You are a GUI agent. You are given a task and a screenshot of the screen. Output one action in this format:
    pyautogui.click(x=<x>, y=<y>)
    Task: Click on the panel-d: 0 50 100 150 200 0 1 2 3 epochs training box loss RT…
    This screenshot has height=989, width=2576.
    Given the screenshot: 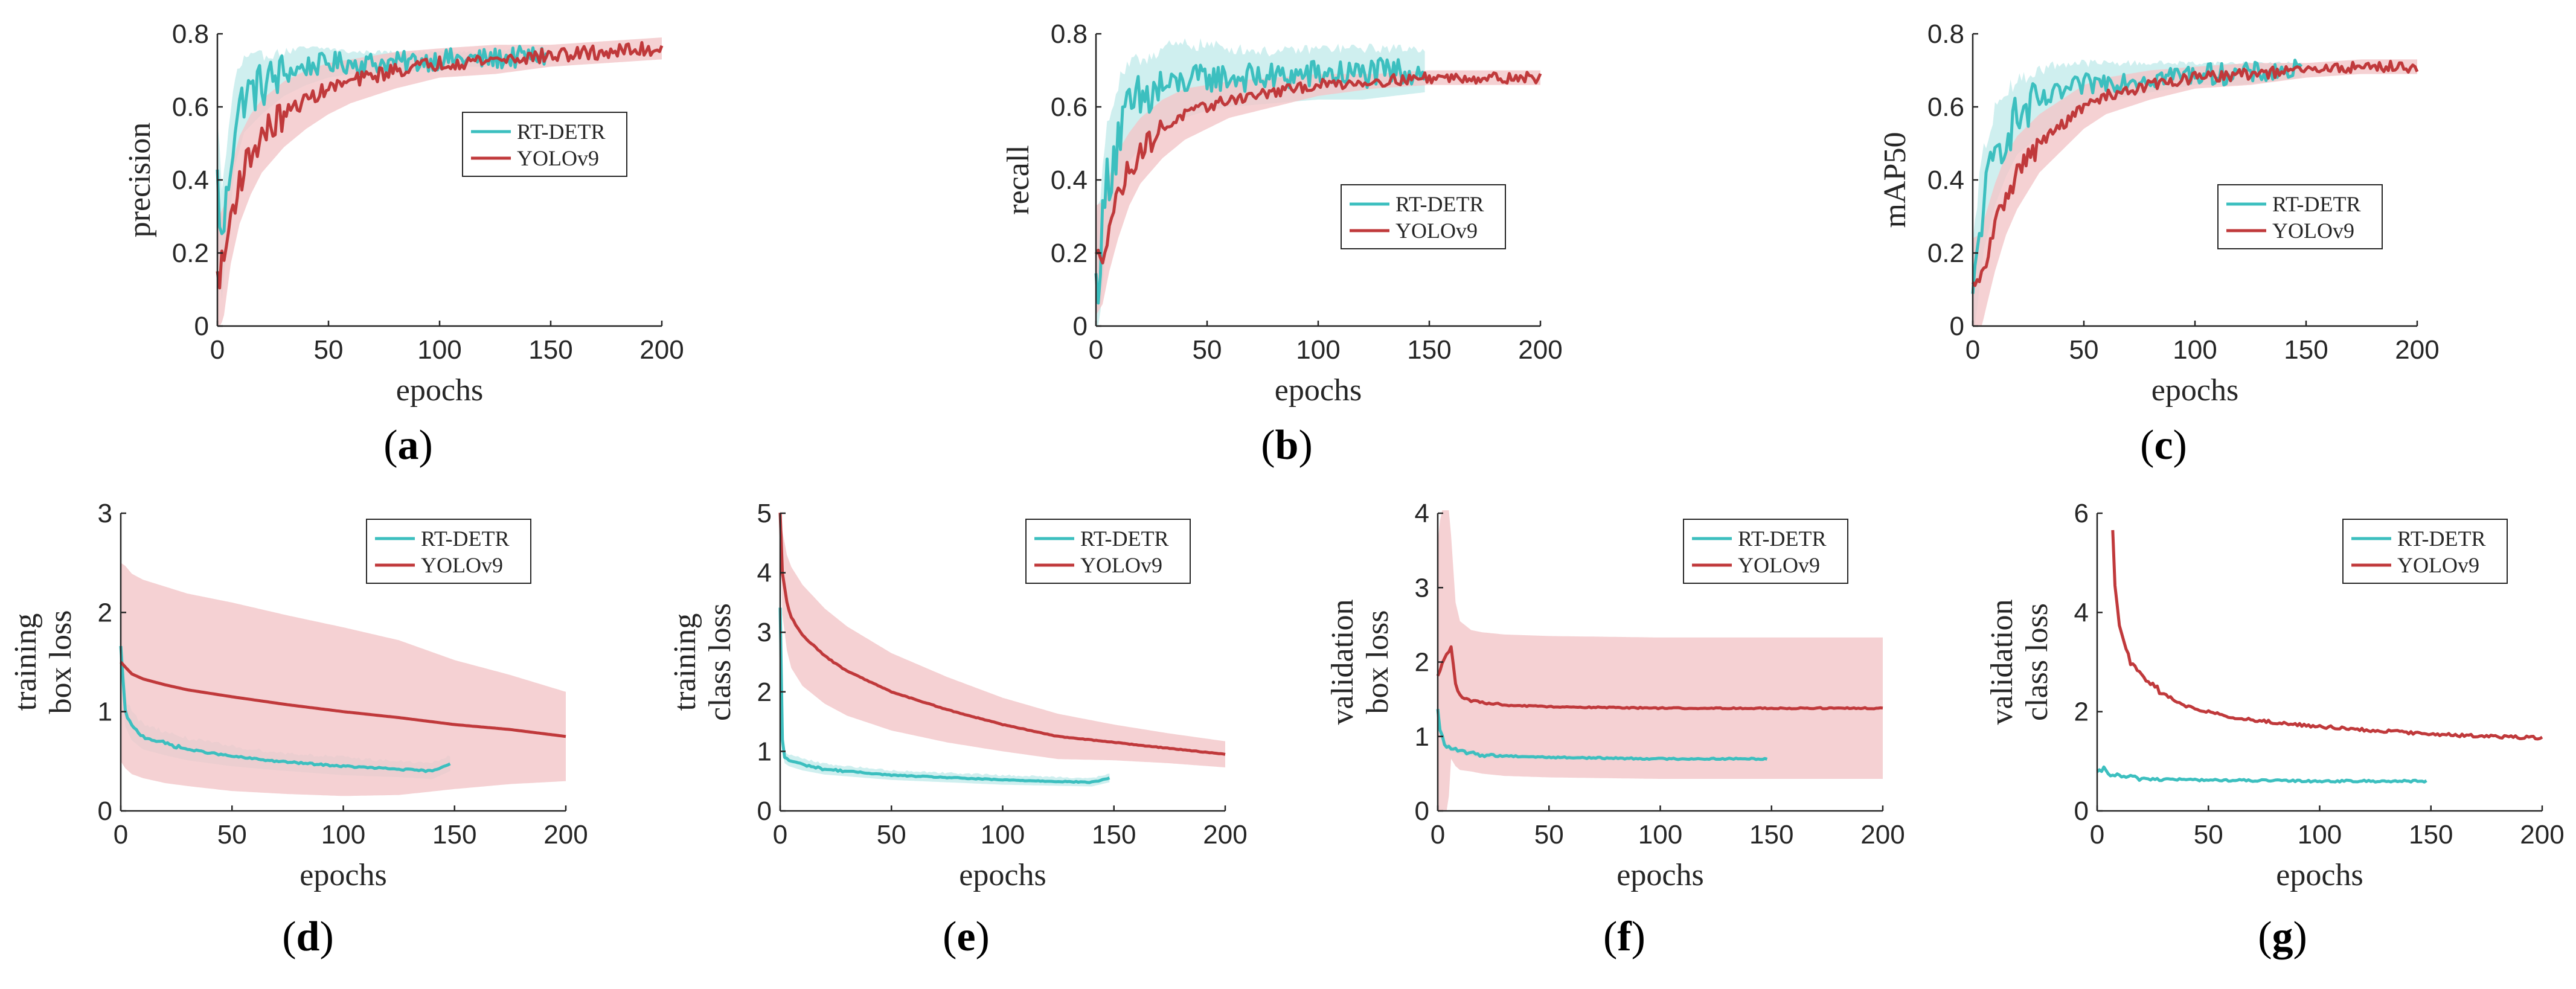 What is the action you would take?
    pyautogui.click(x=298, y=729)
    